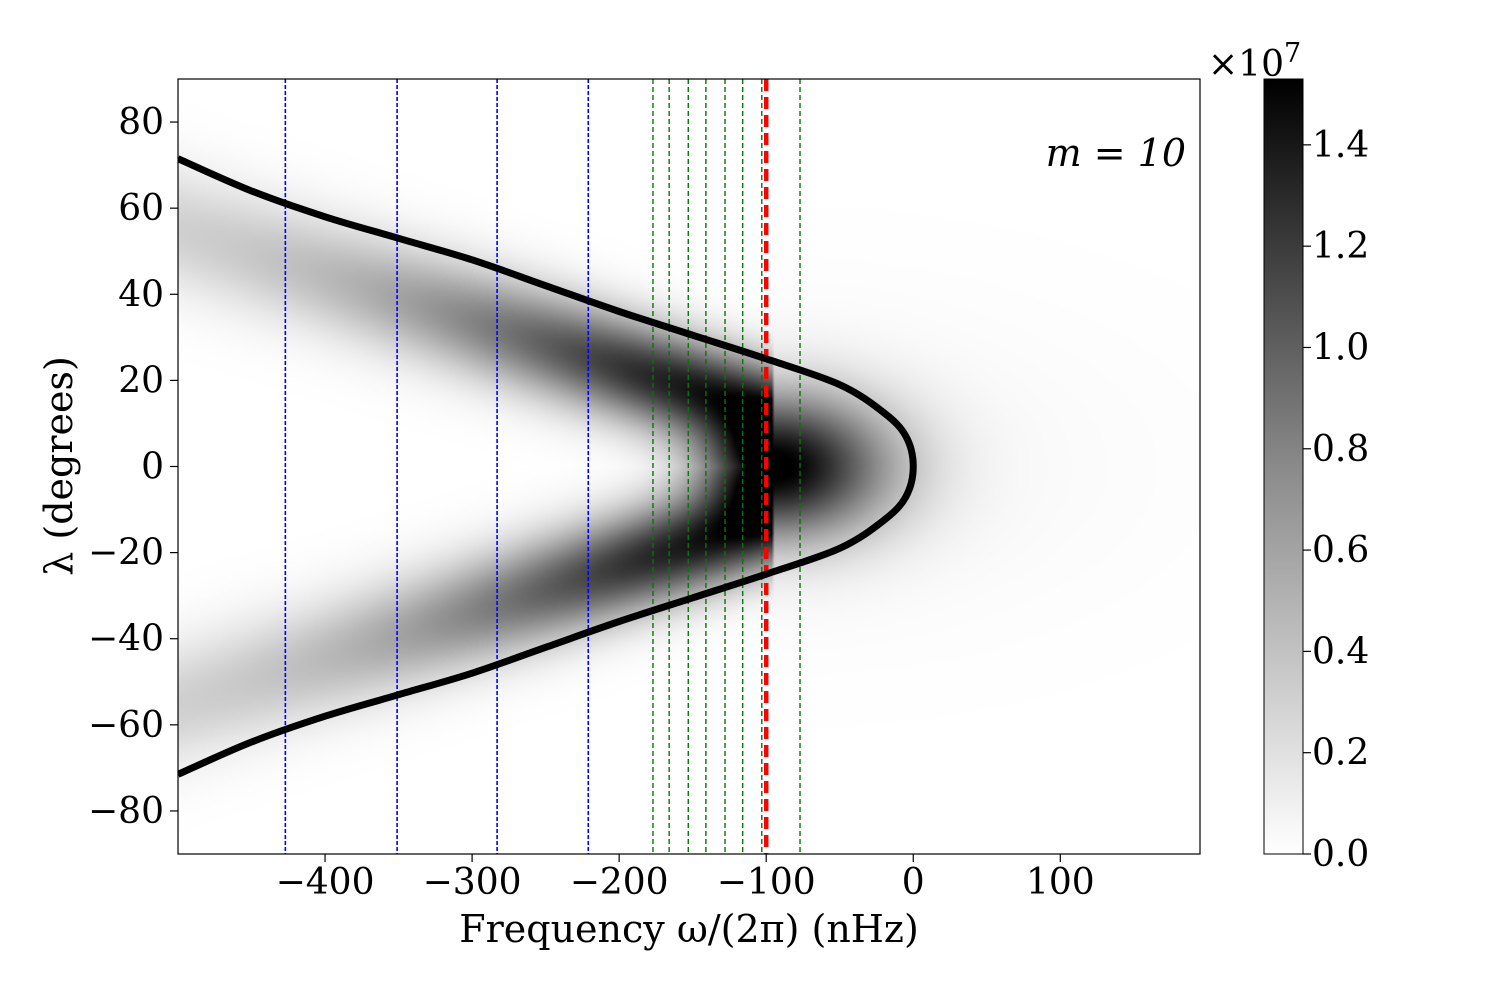 Image resolution: width=1500 pixels, height=1000 pixels. What do you see at coordinates (126, 553) in the screenshot?
I see `y-tick-label: −20` at bounding box center [126, 553].